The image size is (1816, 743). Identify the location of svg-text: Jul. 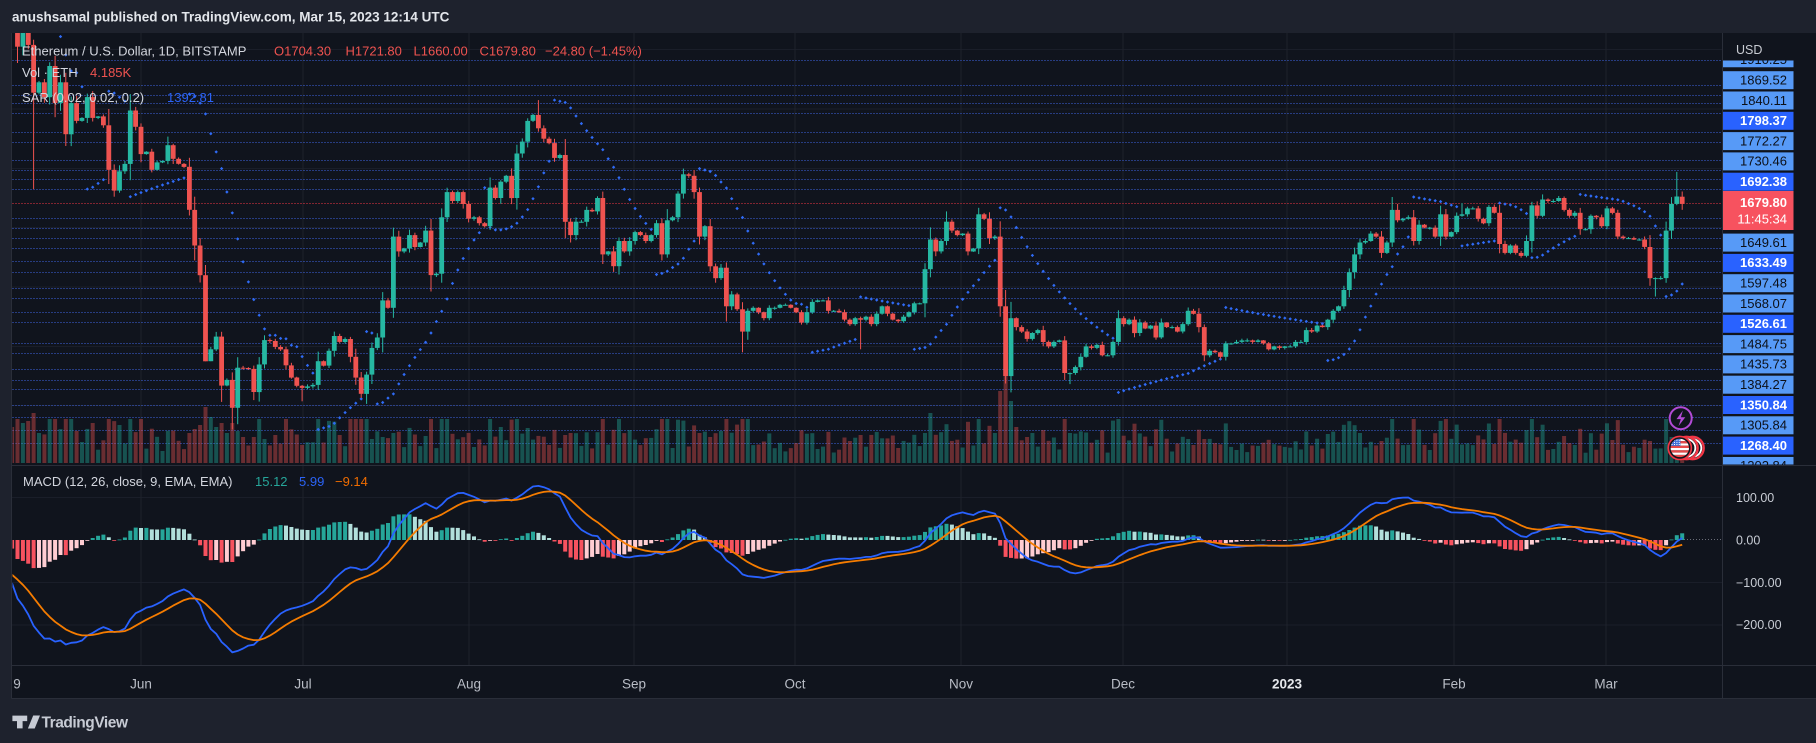
(302, 684).